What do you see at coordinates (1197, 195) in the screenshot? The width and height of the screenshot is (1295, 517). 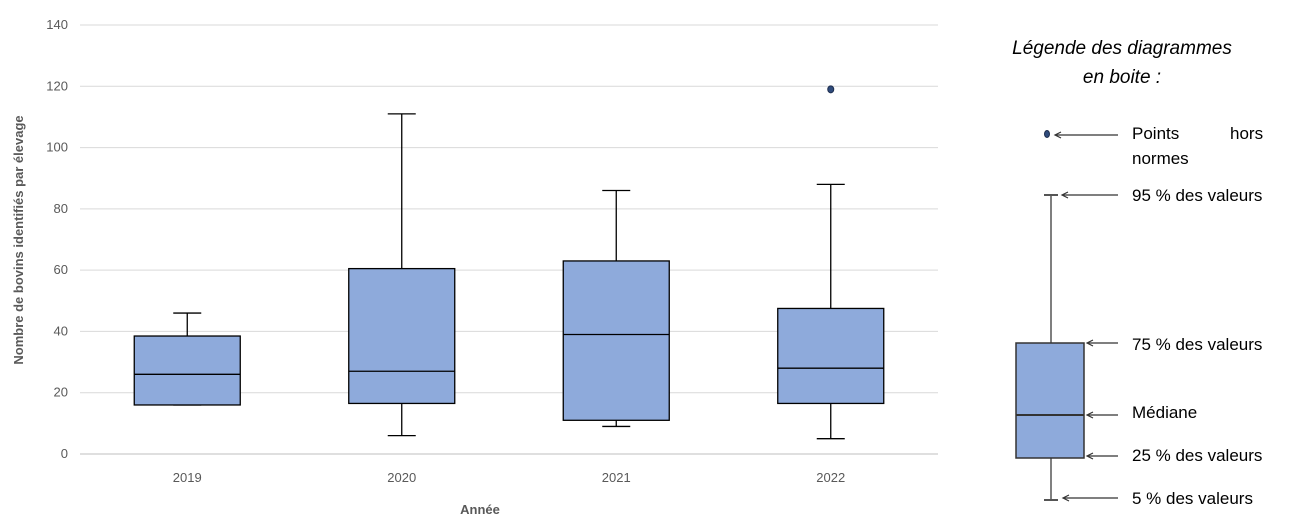 I see `legend-p95-label: 95 % des valeurs` at bounding box center [1197, 195].